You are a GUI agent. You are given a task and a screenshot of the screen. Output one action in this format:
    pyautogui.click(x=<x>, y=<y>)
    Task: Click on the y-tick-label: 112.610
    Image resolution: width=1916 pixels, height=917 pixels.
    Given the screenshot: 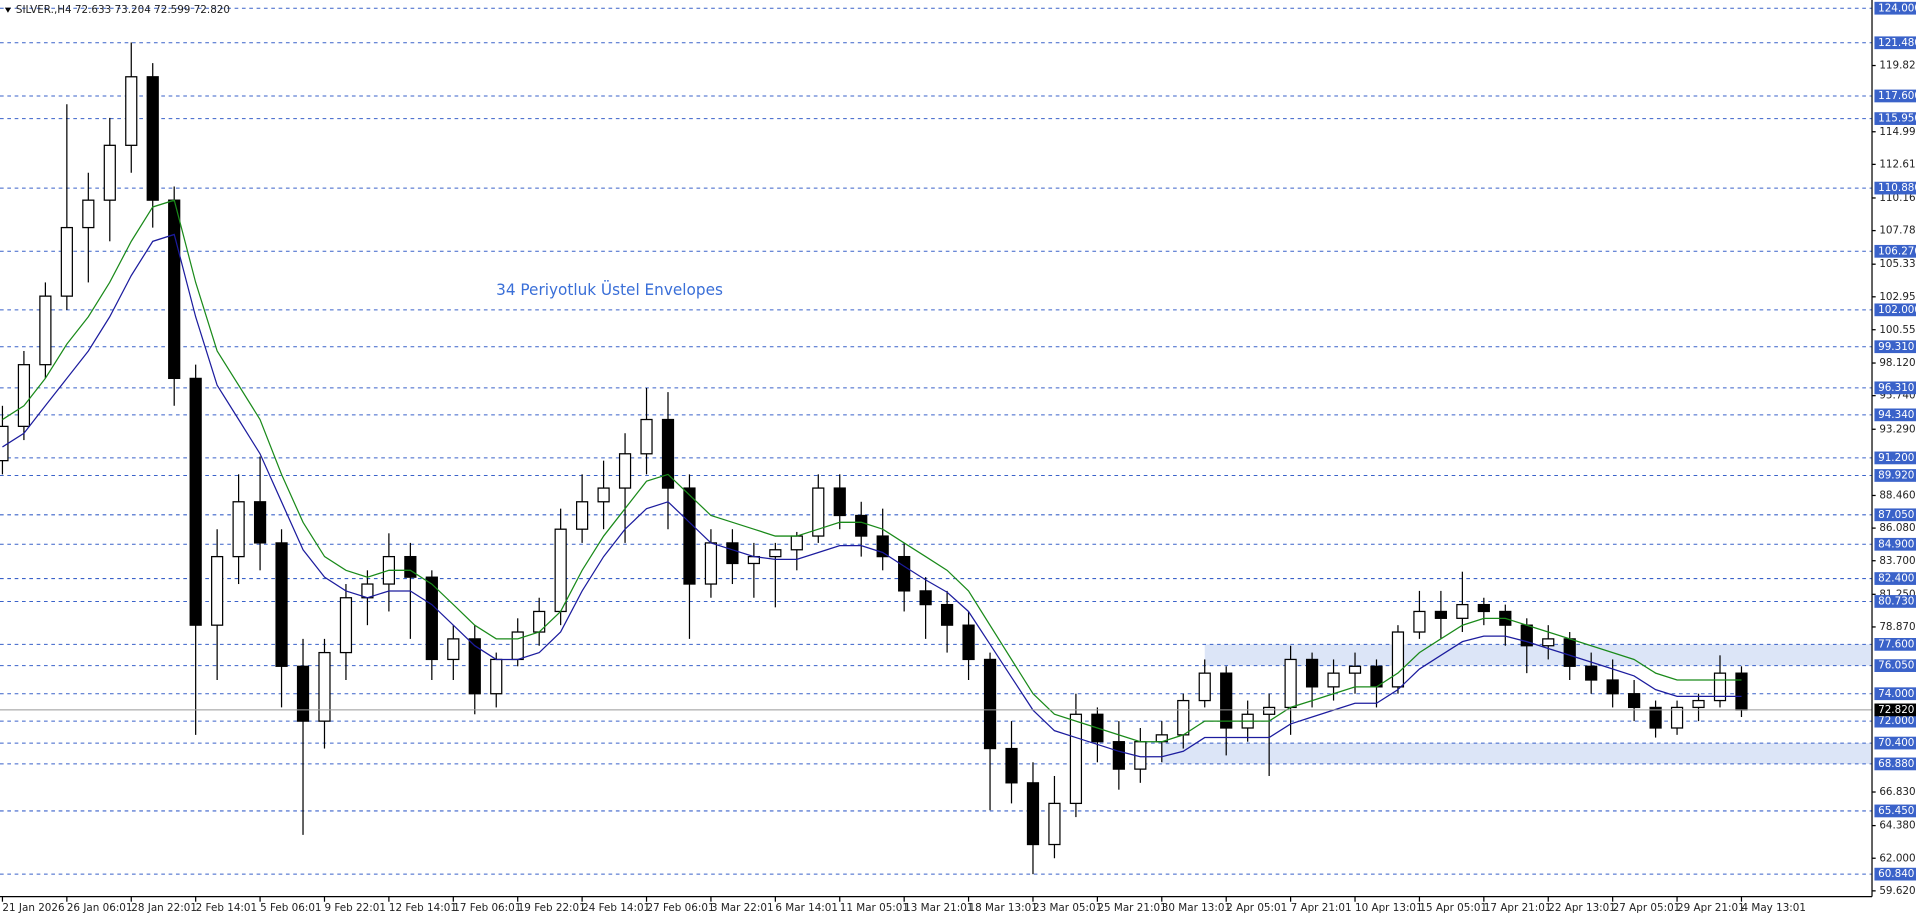 What is the action you would take?
    pyautogui.click(x=1897, y=164)
    